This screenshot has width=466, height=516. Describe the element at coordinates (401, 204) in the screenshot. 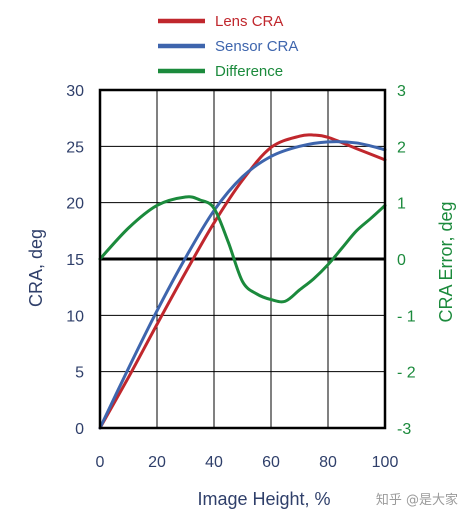

I see `right-tick-label: 1` at that location.